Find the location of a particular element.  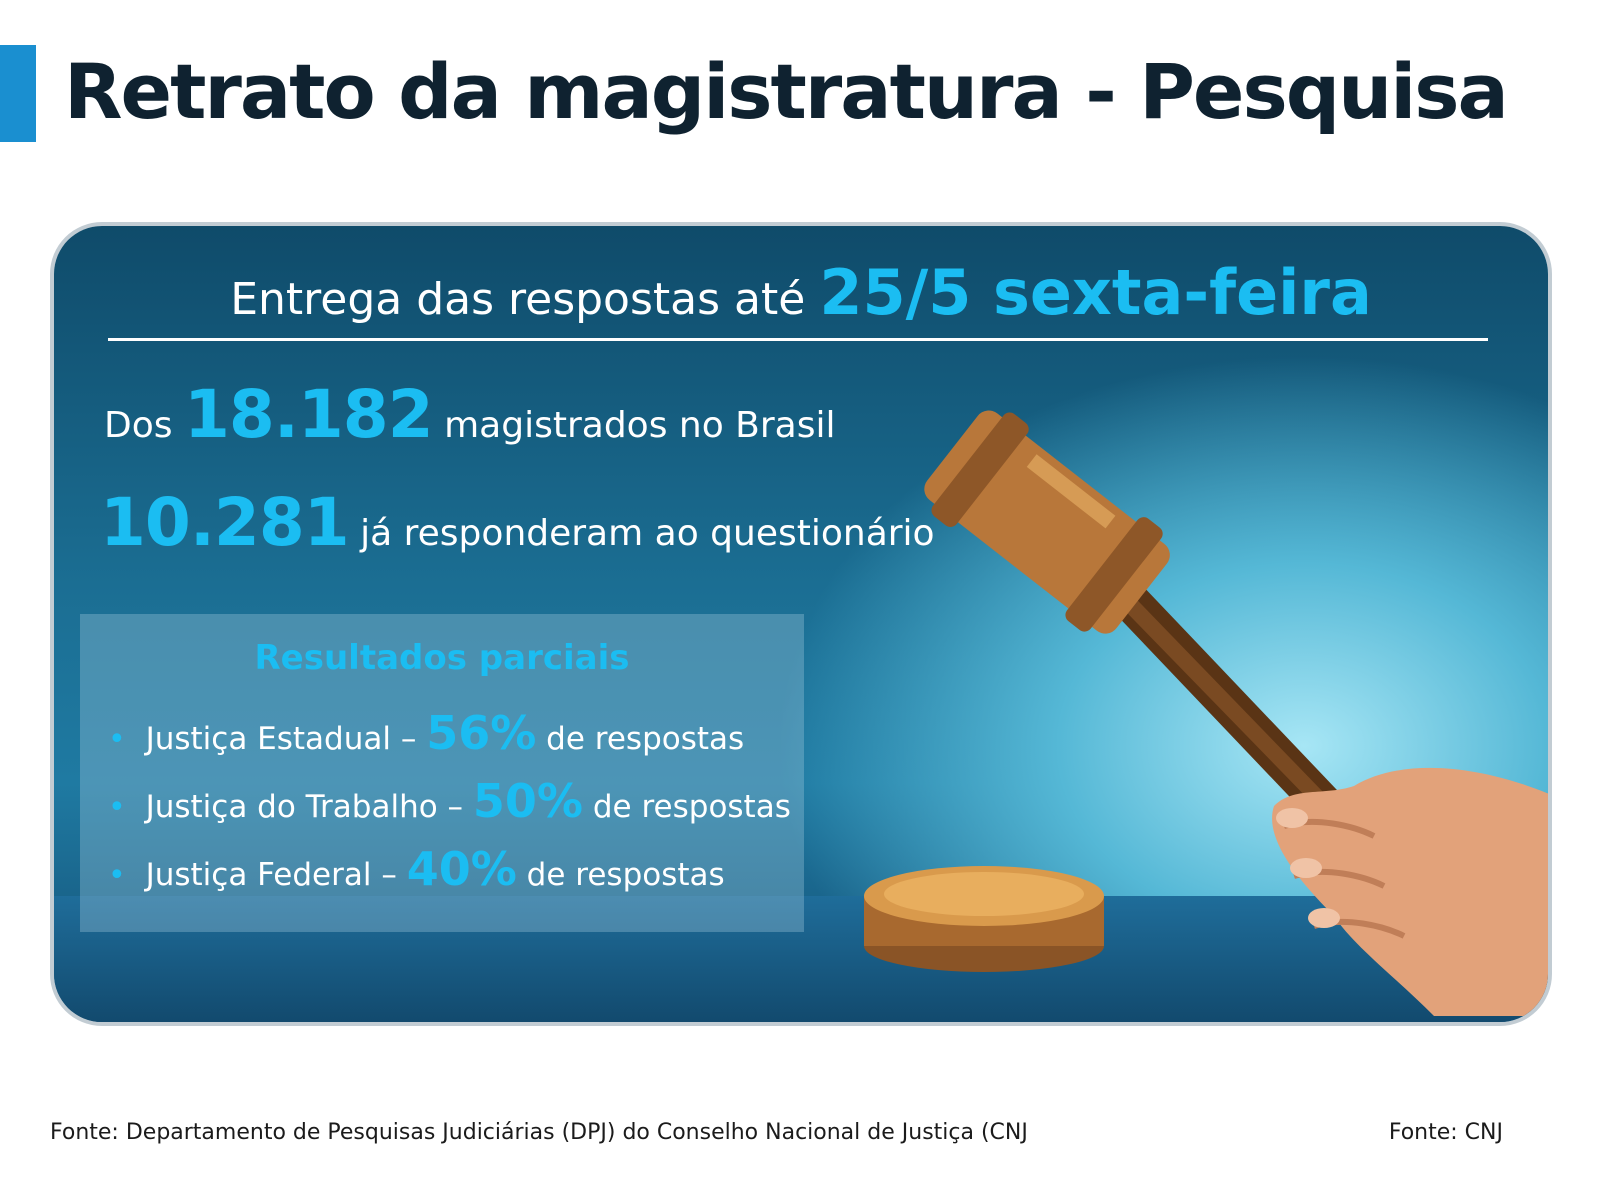

results-title: Resultados parciais is located at coordinates (442, 658).